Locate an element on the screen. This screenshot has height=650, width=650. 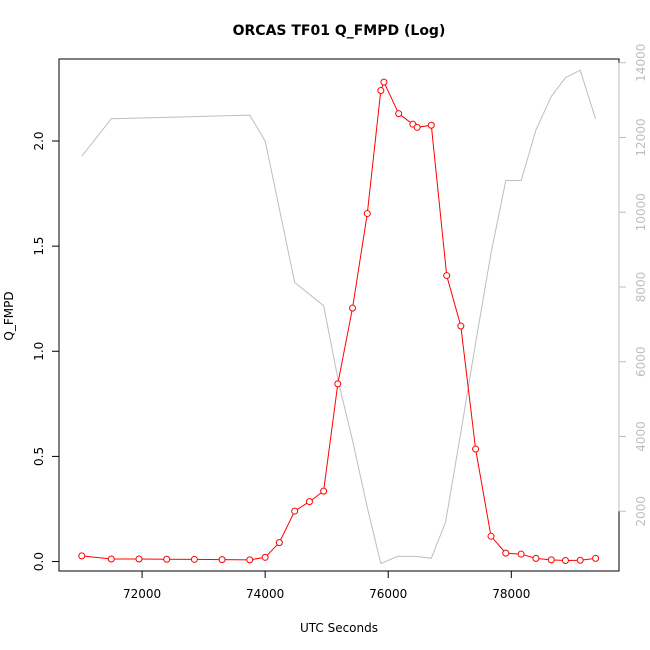
chart-title: ORCAS TF01 Q_FMPD (Log) is located at coordinates (339, 31).